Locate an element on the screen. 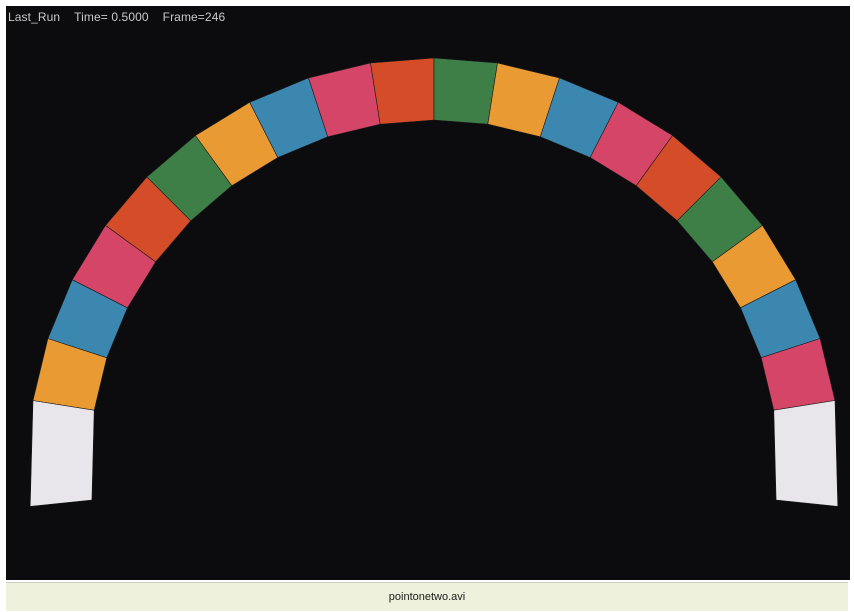 The width and height of the screenshot is (854, 612). time-label: Time= 0.5000 is located at coordinates (111, 17).